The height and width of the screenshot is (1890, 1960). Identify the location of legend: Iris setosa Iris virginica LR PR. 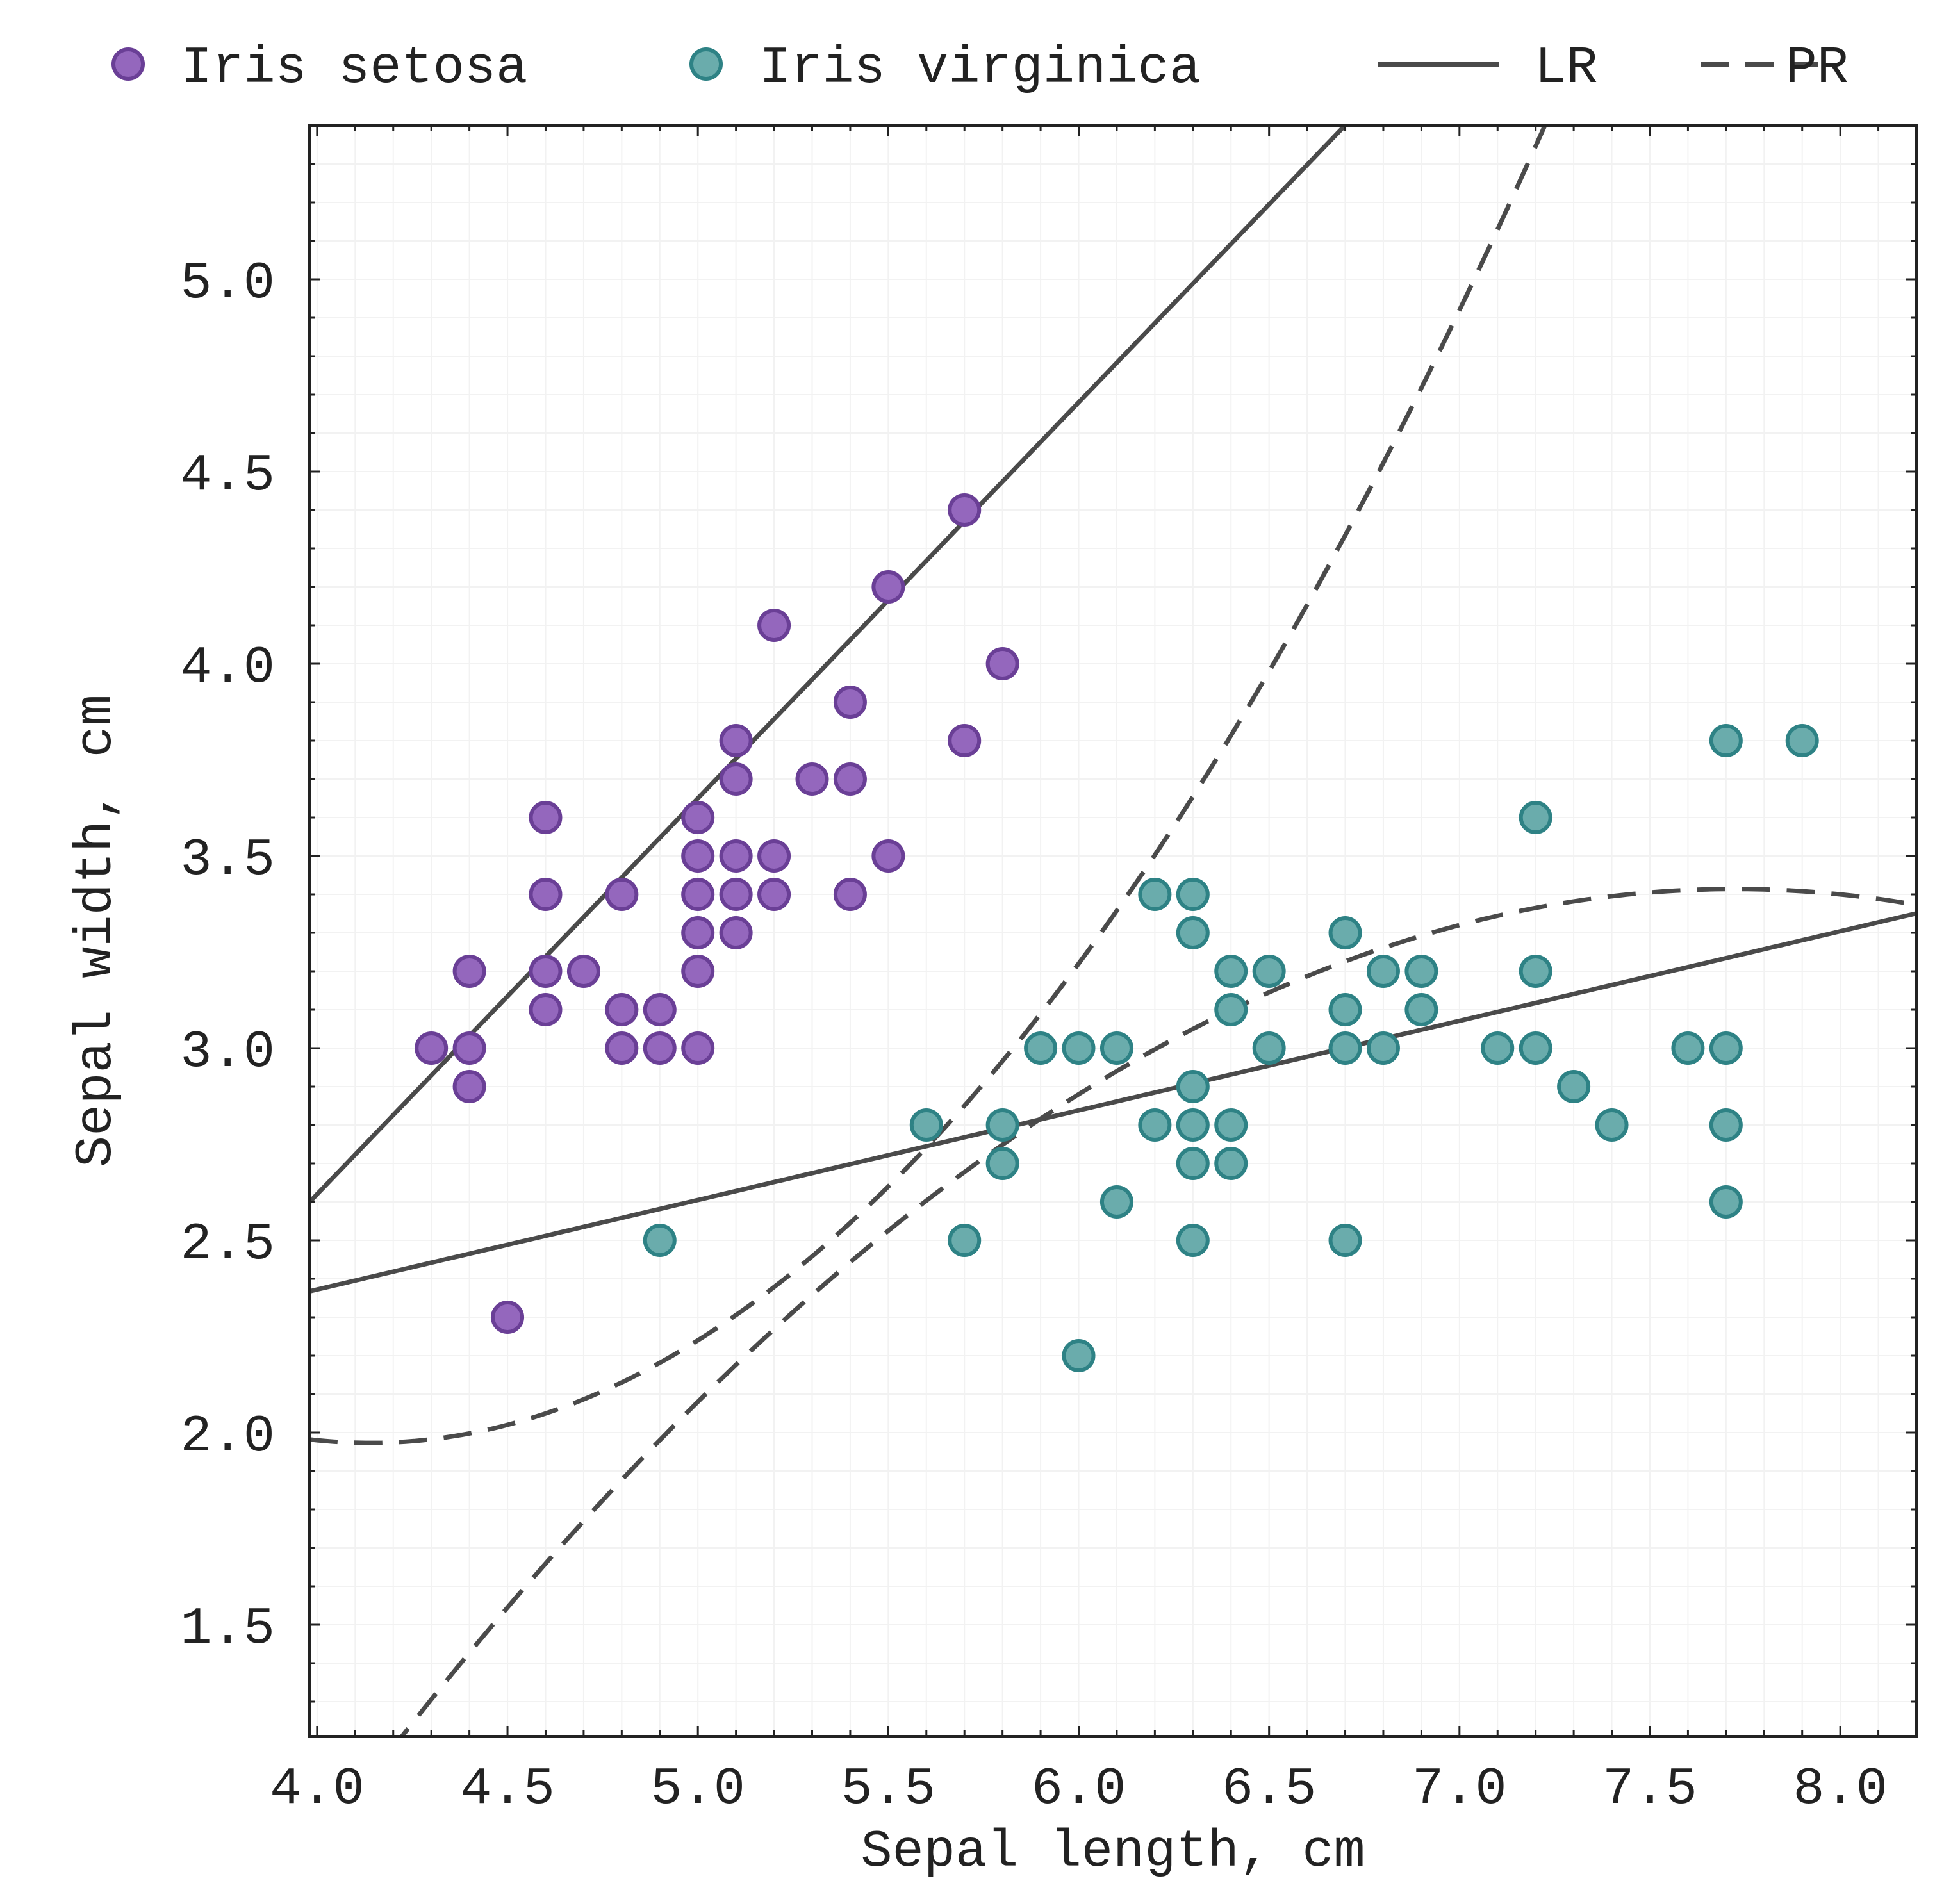
(980, 68).